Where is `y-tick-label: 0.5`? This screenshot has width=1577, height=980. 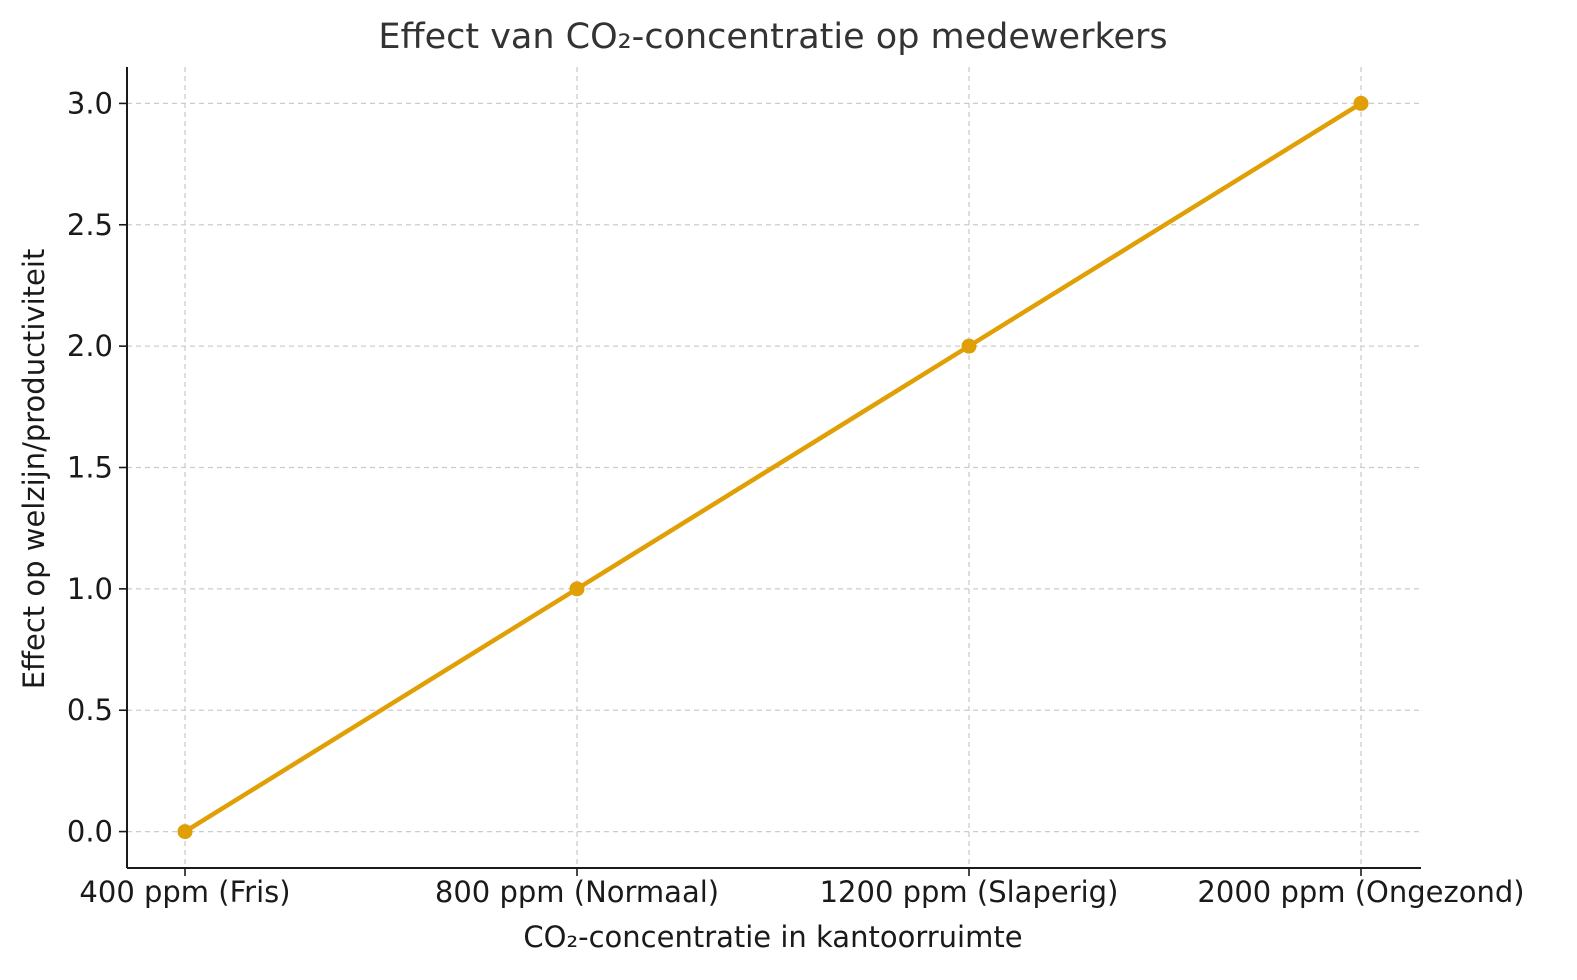 y-tick-label: 0.5 is located at coordinates (90, 710).